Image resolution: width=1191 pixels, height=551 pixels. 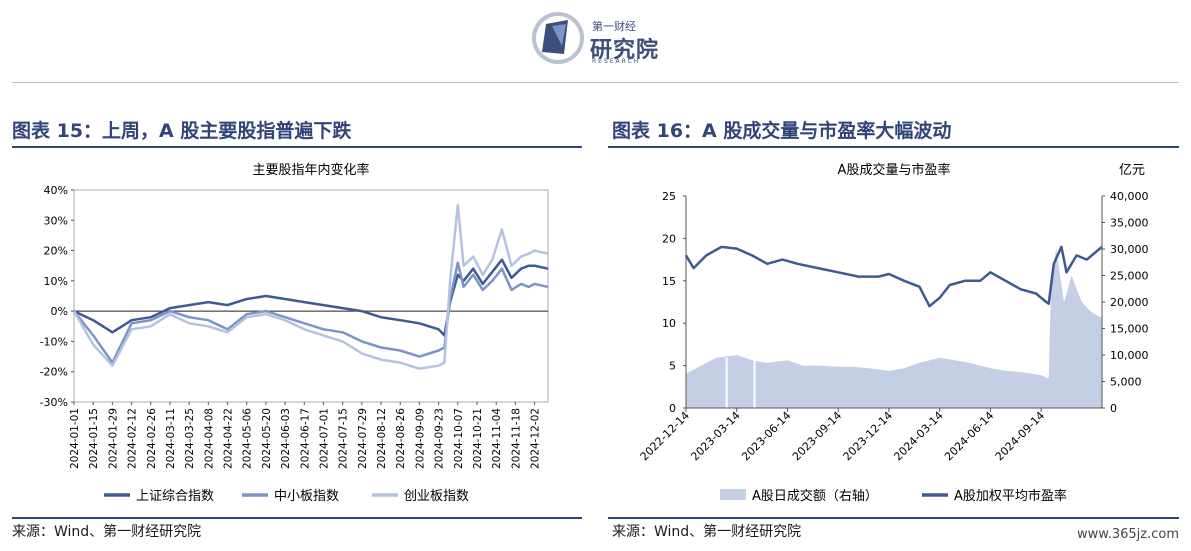 I want to click on x-tick-label: 2024-12-02, so click(x=536, y=438).